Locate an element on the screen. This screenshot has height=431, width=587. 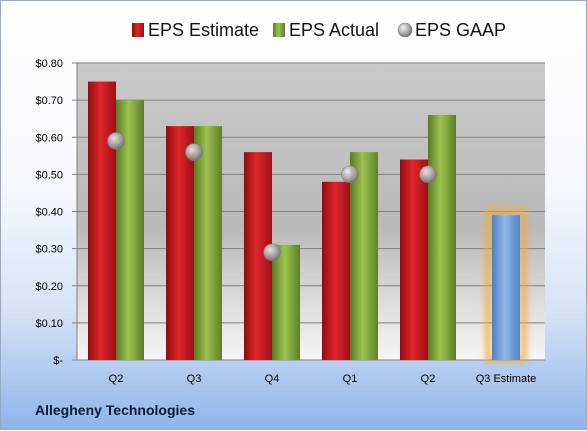
y-tick-label: $0.70 is located at coordinates (49, 101).